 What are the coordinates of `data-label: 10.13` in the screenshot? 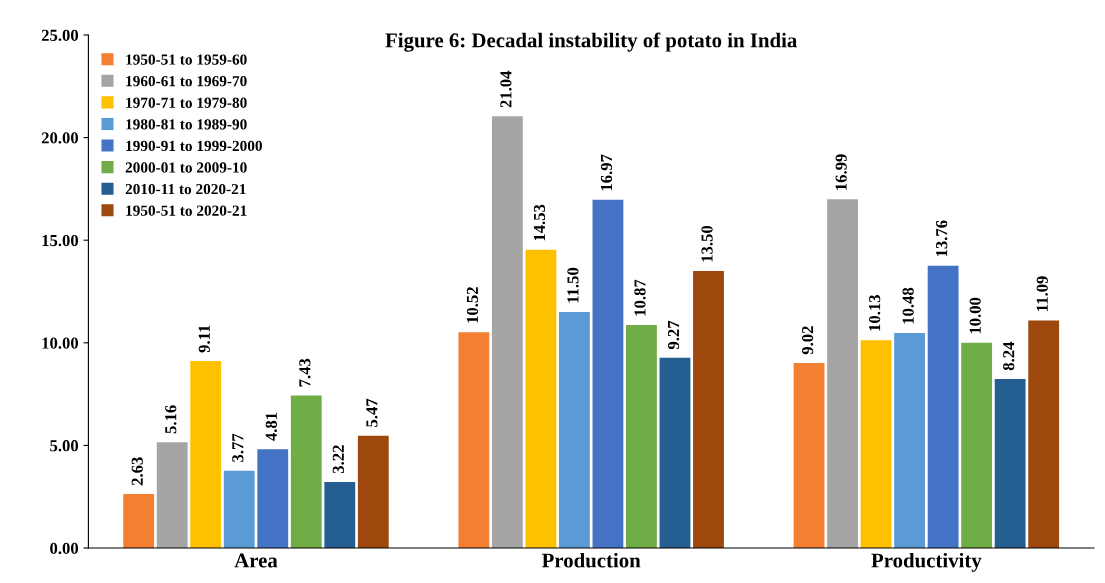 It's located at (875, 313).